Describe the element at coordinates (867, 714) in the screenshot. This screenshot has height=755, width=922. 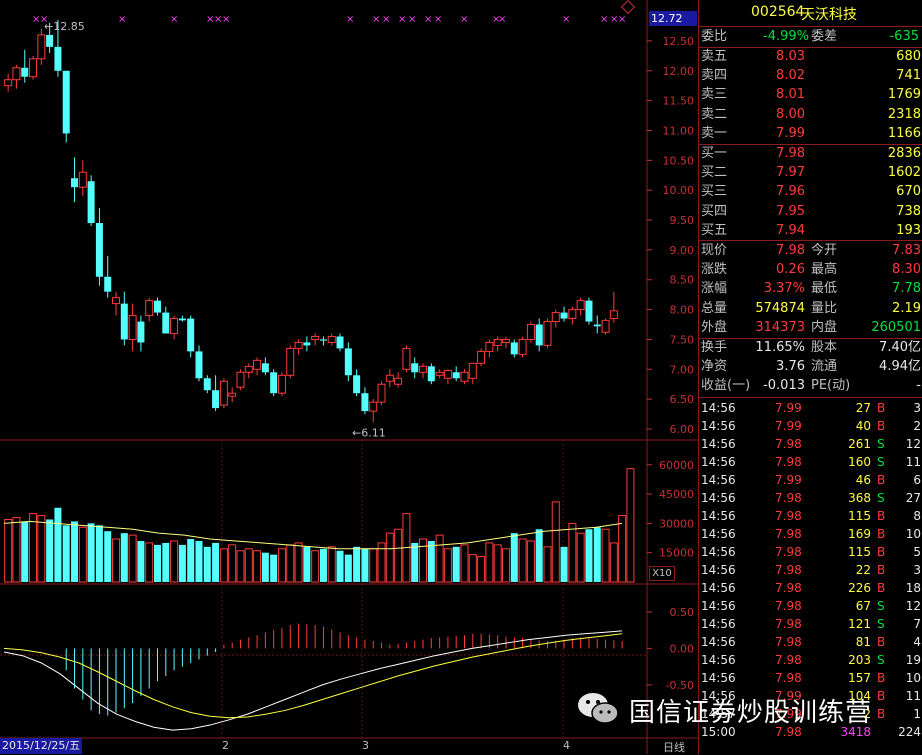
I see `tick-volume: 2` at that location.